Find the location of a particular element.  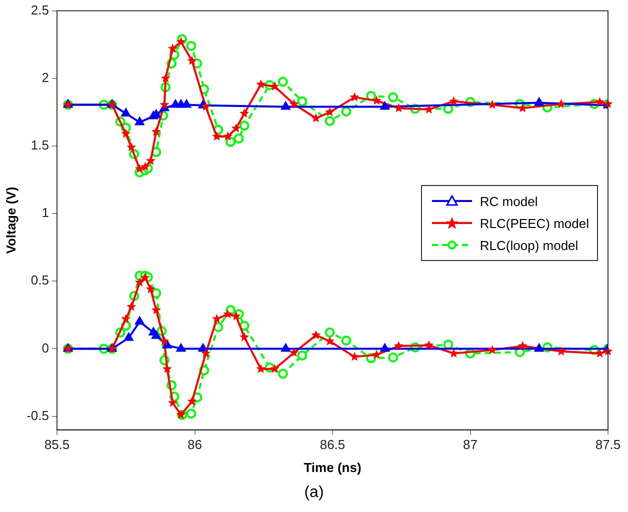

x-tick-label: 85.5 is located at coordinates (57, 444).